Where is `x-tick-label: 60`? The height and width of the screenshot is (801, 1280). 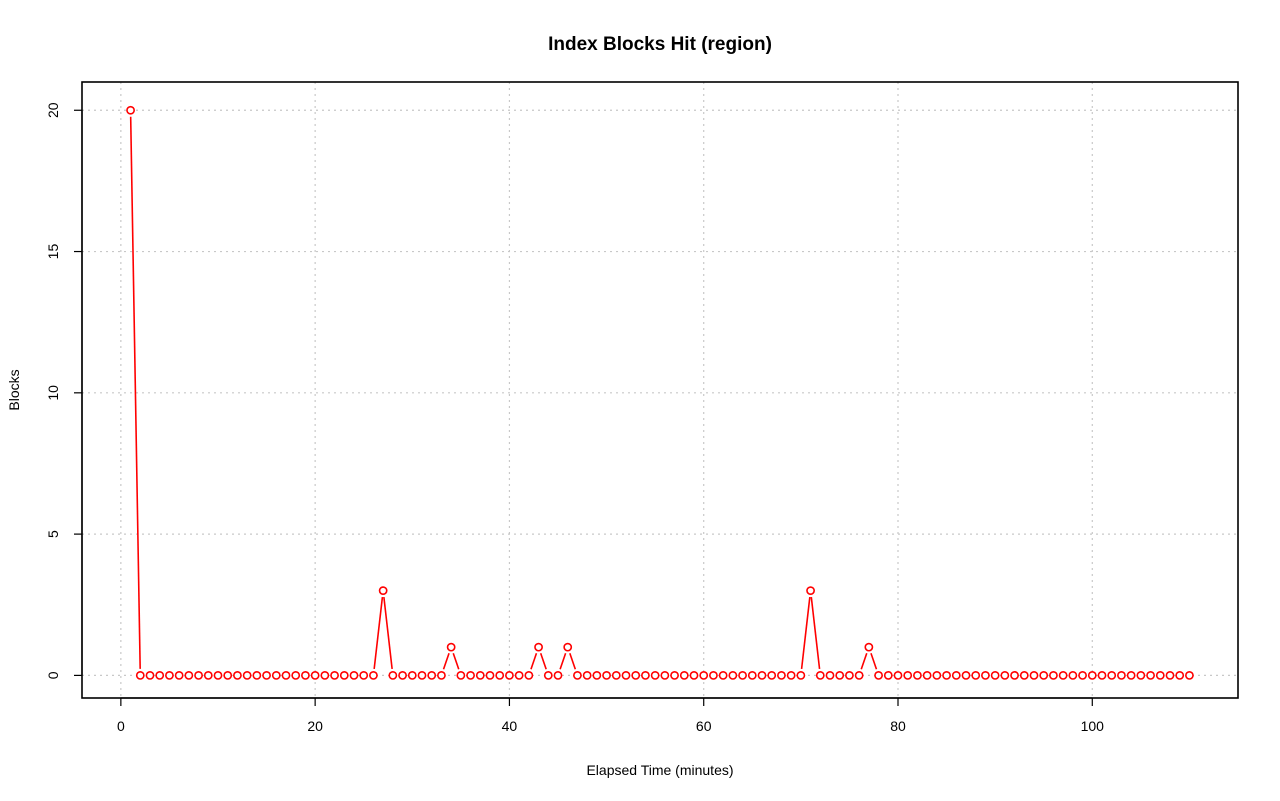
x-tick-label: 60 is located at coordinates (704, 726).